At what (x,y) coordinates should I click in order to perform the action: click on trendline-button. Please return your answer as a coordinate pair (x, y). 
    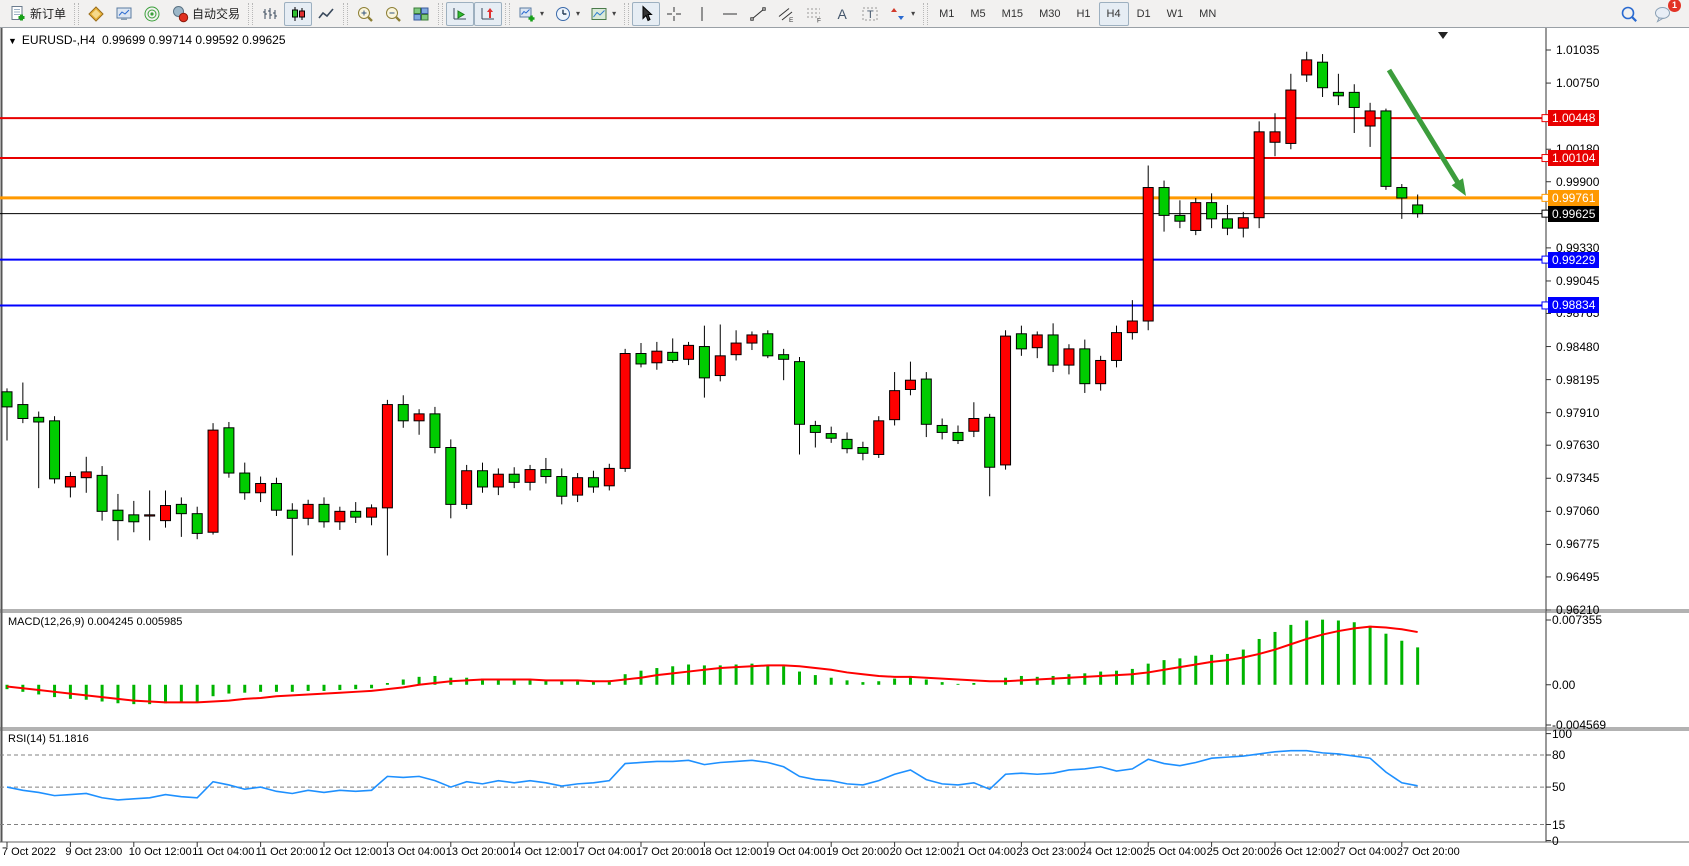
    Looking at the image, I should click on (758, 14).